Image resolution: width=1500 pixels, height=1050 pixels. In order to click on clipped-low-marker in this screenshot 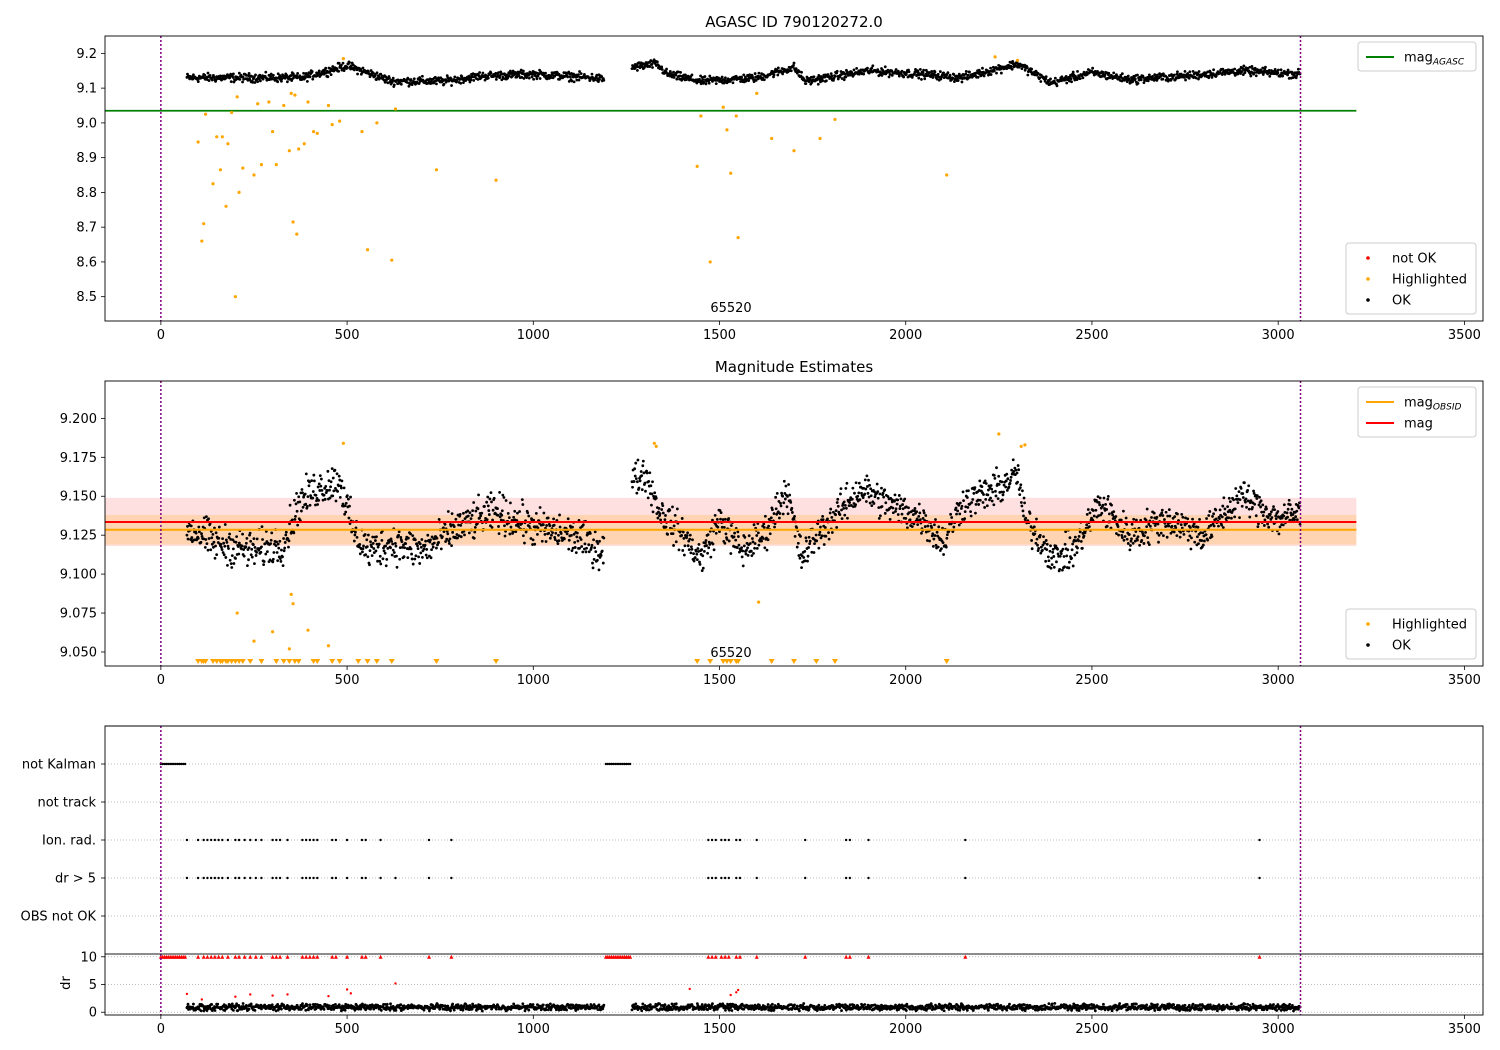, I will do `click(946, 661)`.